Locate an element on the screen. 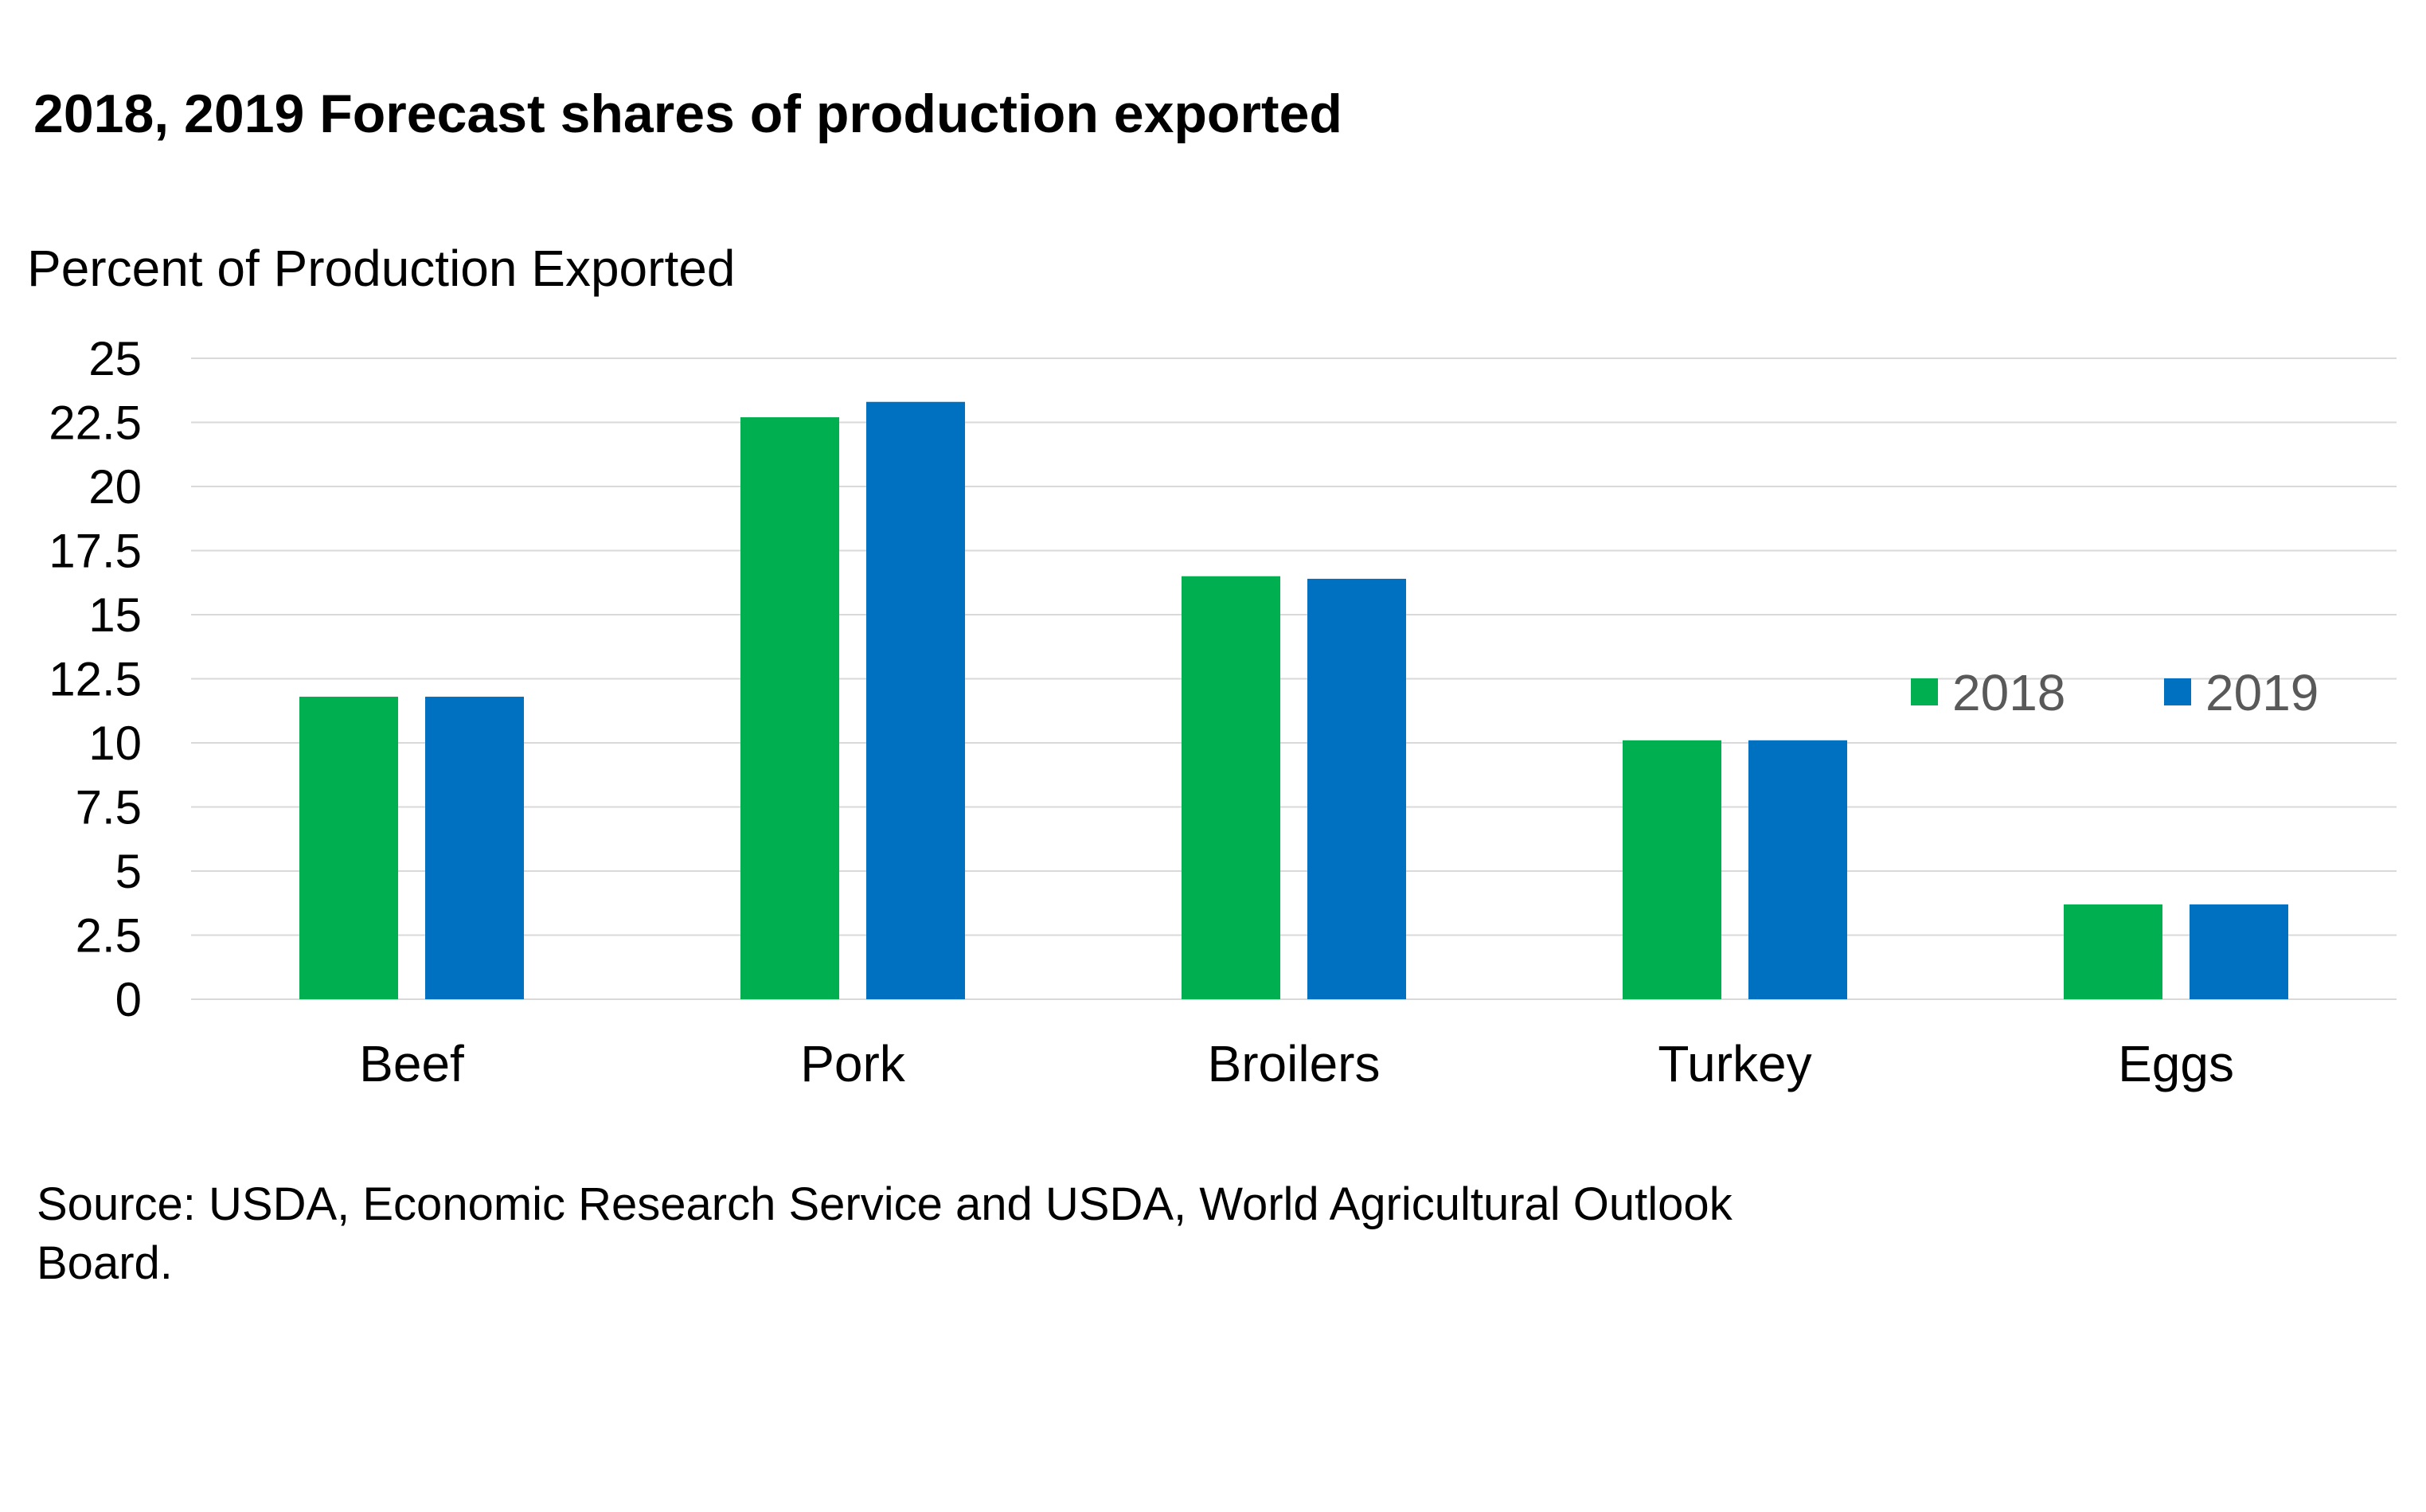 This screenshot has width=2426, height=1512. y-tick-label: 12.5 is located at coordinates (95, 679).